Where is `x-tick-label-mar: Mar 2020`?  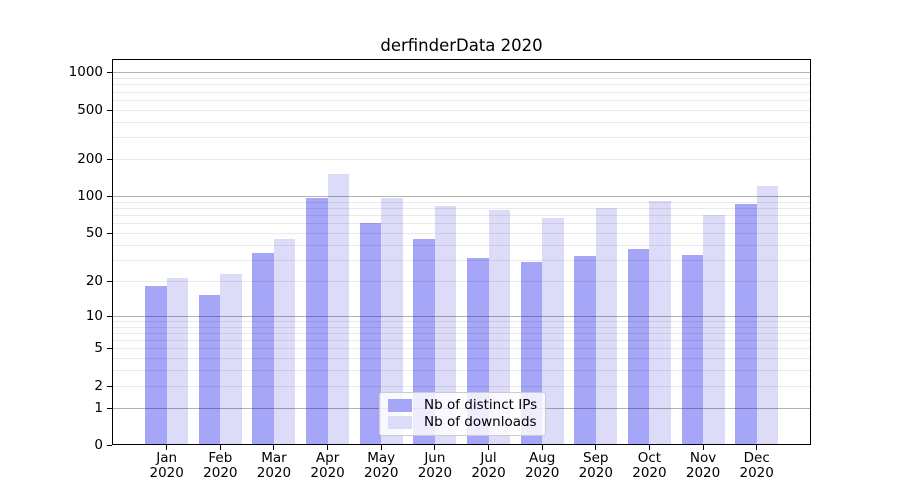 x-tick-label-mar: Mar 2020 is located at coordinates (274, 466).